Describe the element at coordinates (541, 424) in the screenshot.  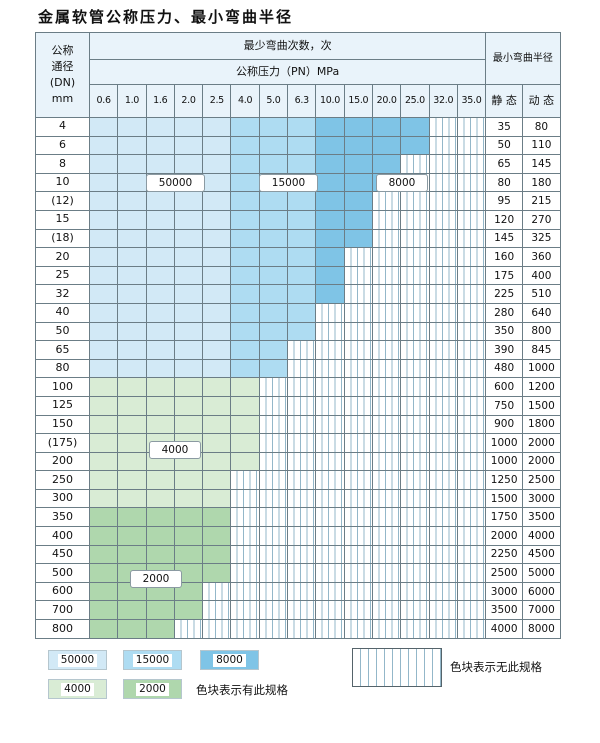
I see `dynamic-value: 1800` at that location.